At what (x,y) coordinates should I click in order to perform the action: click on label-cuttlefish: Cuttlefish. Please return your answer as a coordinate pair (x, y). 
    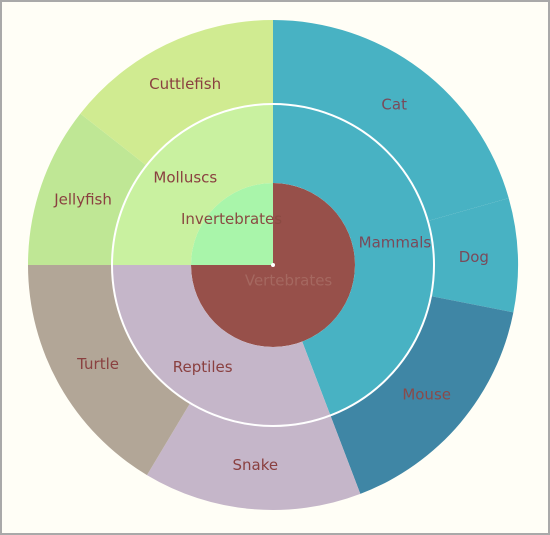
    Looking at the image, I should click on (185, 84).